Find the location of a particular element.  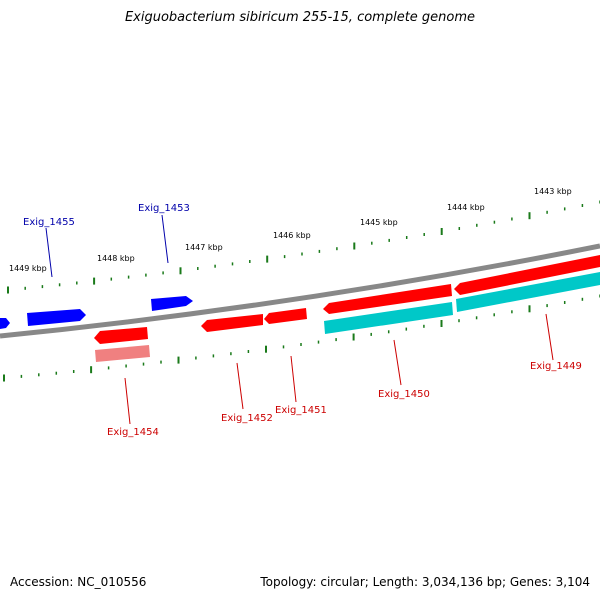

gene-label-exig-1455: Exig_1455 is located at coordinates (49, 222).